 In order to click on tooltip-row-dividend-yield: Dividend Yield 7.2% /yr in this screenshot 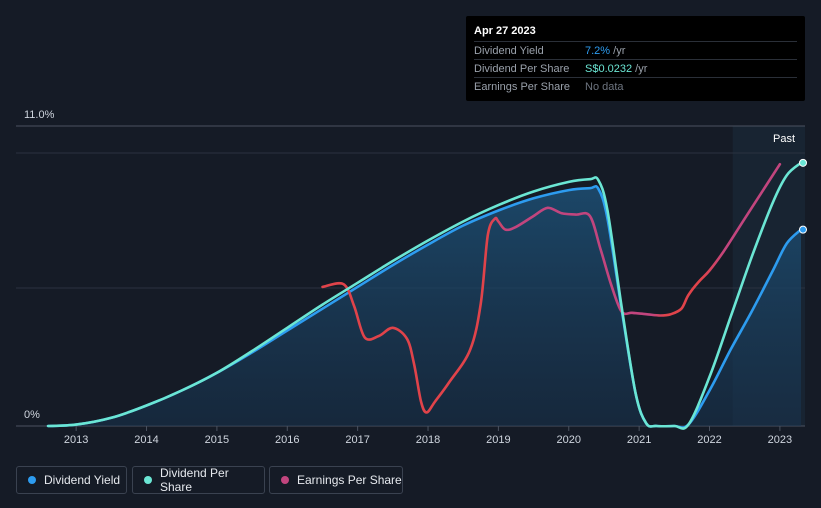, I will do `click(635, 50)`.